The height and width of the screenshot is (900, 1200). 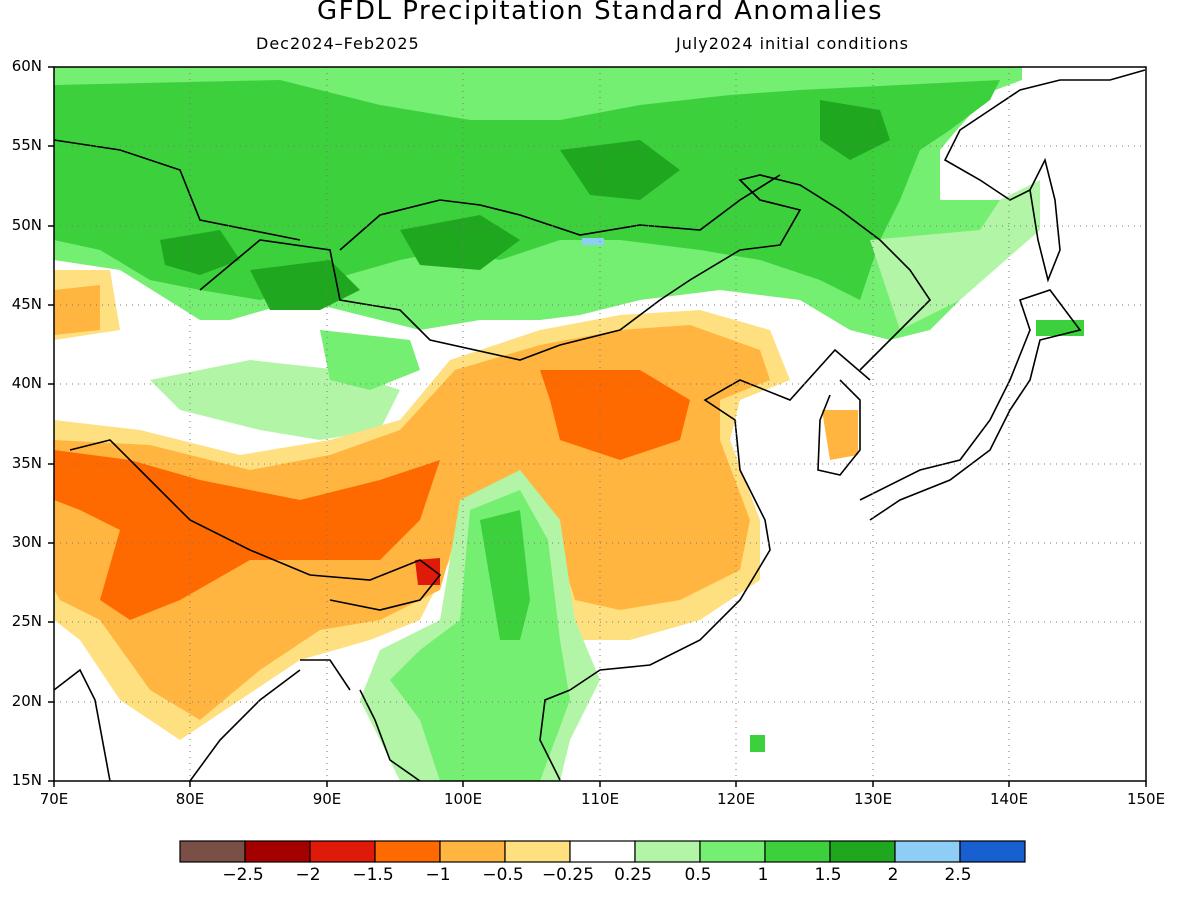 I want to click on anomaly-region-blue-spot, so click(x=593, y=241).